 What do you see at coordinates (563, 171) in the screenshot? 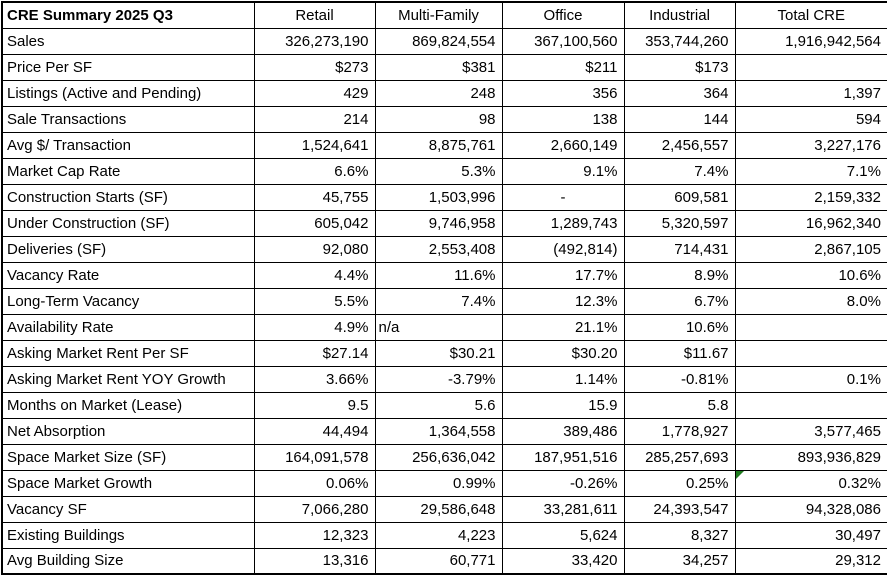
I see `value-cell: 9.1%` at bounding box center [563, 171].